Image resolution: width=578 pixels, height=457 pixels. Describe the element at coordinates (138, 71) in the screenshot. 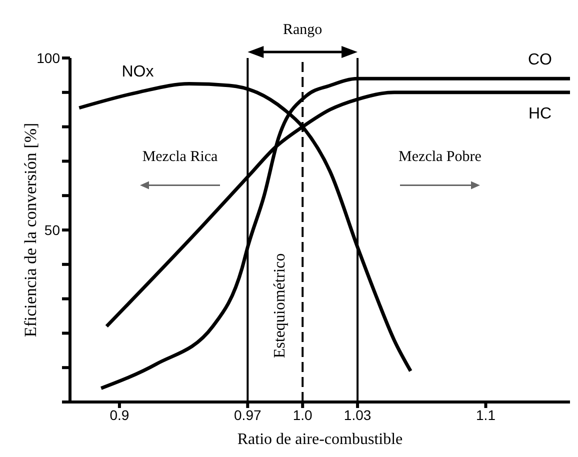

I see `series-label: NOx` at that location.